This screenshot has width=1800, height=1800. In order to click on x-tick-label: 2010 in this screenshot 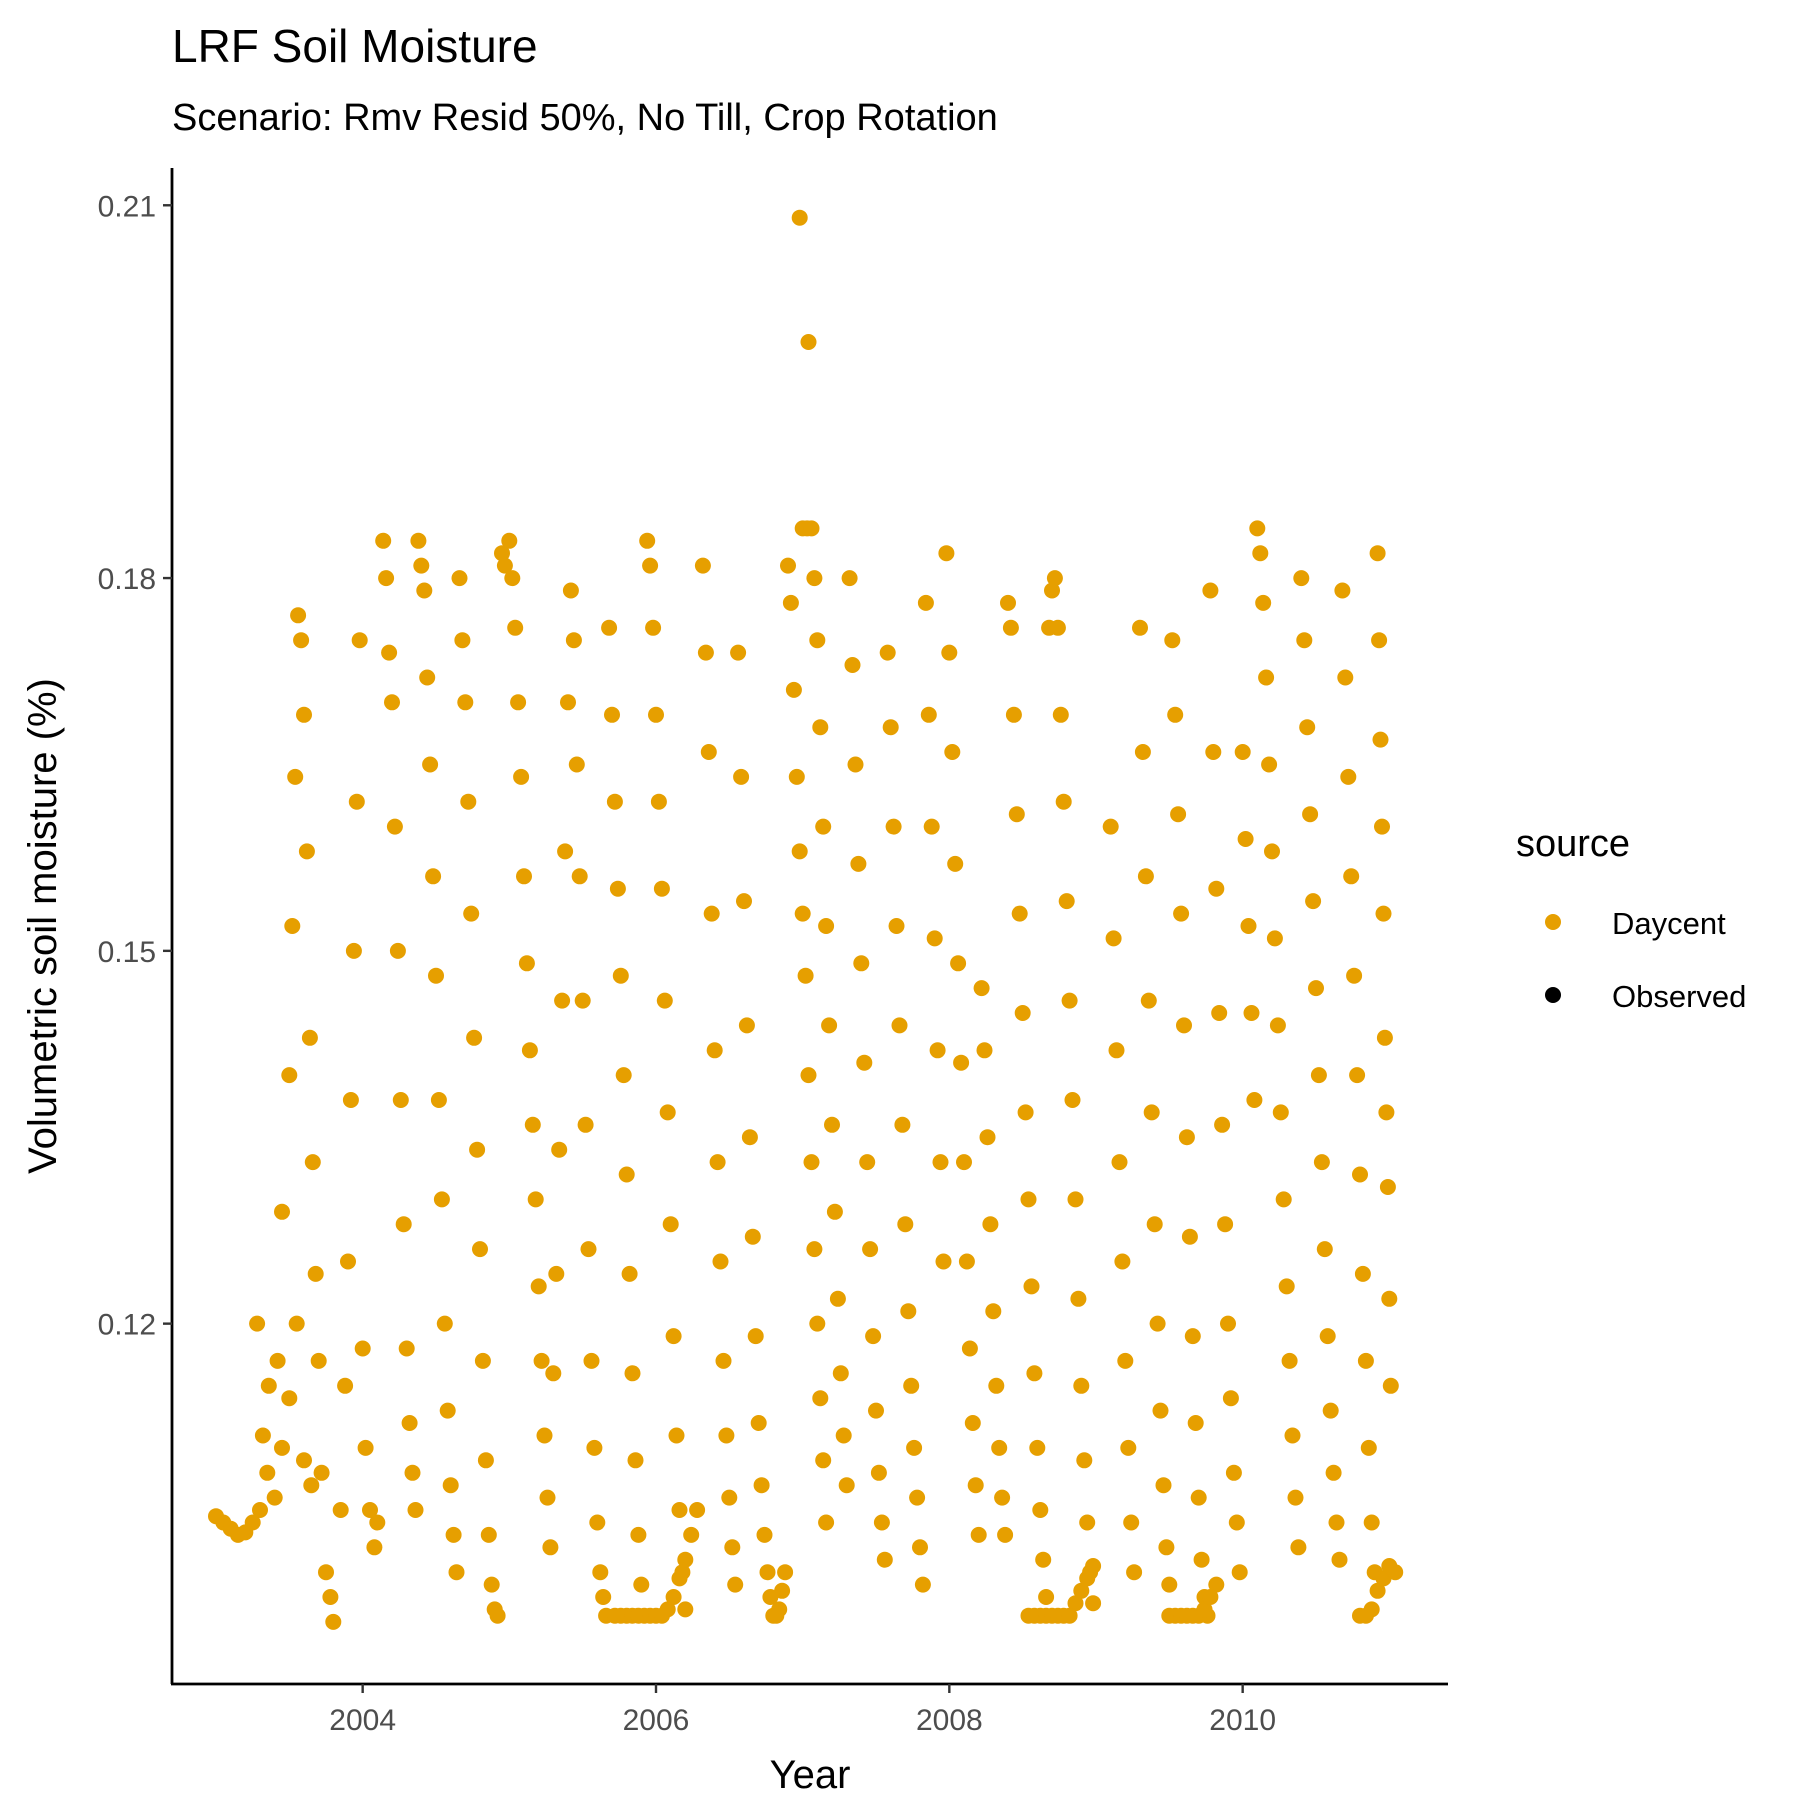, I will do `click(1242, 1720)`.